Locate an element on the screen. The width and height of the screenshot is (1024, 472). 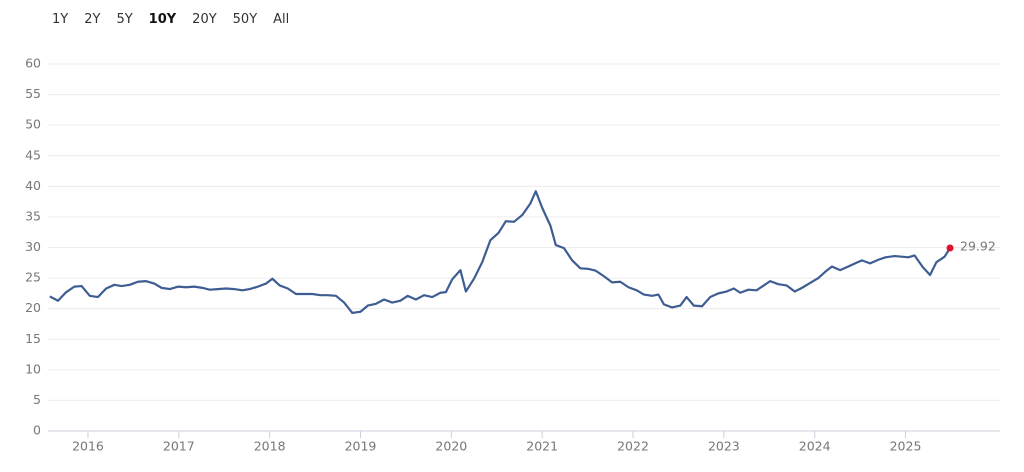
range-button: 20Y is located at coordinates (204, 19).